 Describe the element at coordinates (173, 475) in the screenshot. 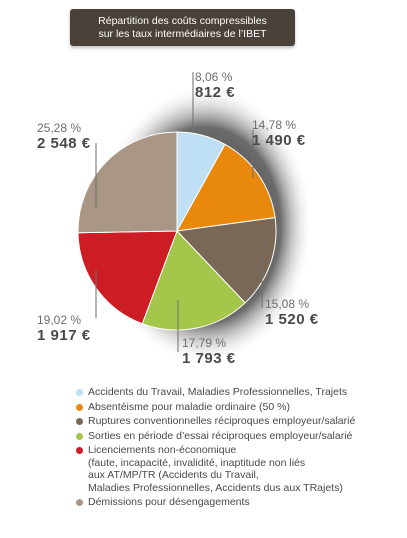

I see `legend-text: aux AT/MP/TR (Accidents du Travail,` at that location.